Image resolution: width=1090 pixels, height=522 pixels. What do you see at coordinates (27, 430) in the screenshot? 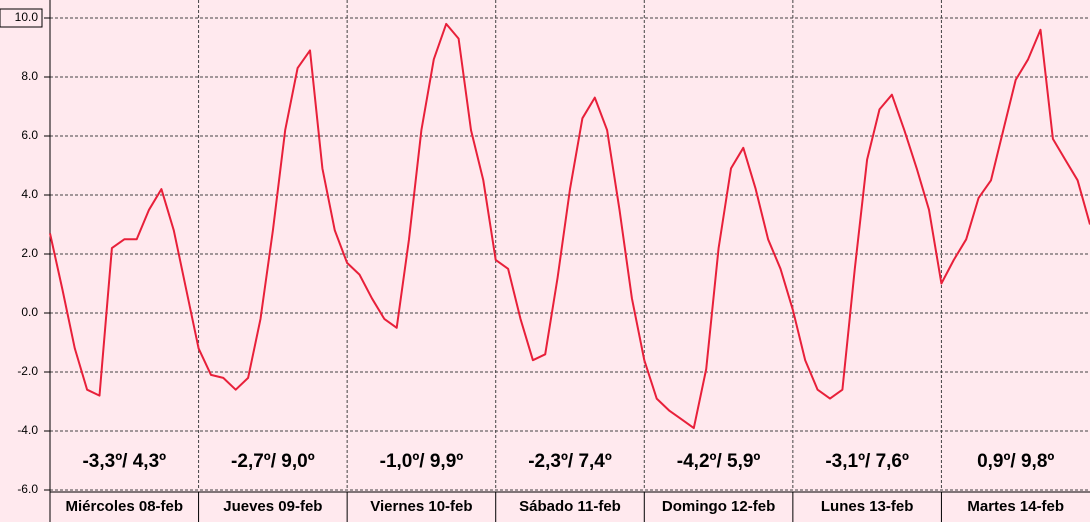
I see `y-tick-label: -4.0` at bounding box center [27, 430].